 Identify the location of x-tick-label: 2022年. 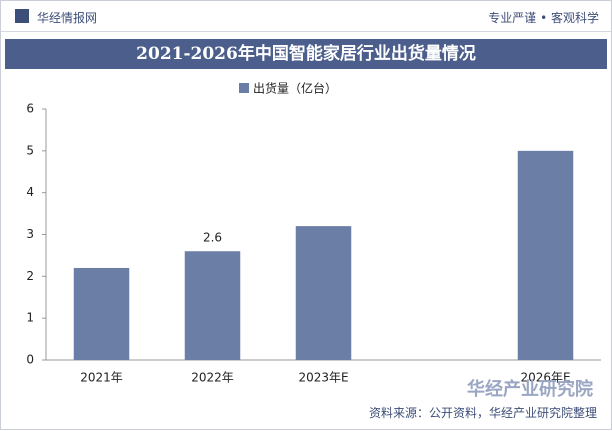
(212, 378).